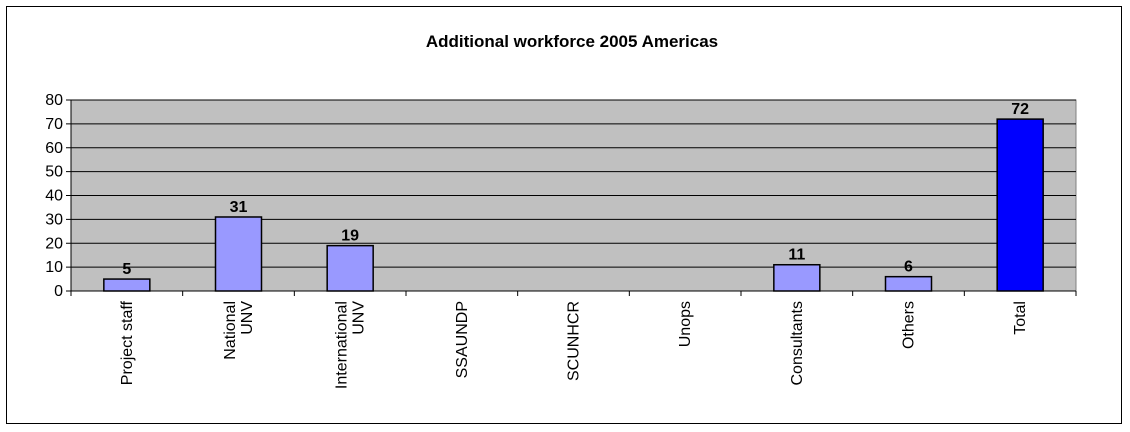 The width and height of the screenshot is (1130, 432). Describe the element at coordinates (342, 345) in the screenshot. I see `x-tick-label: International` at that location.